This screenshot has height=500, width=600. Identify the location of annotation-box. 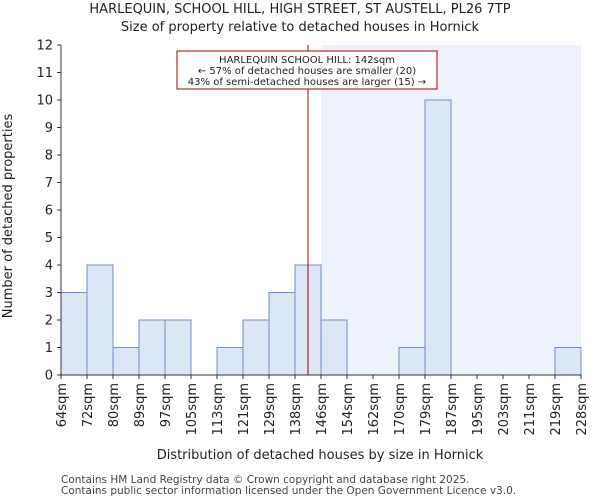
(307, 70).